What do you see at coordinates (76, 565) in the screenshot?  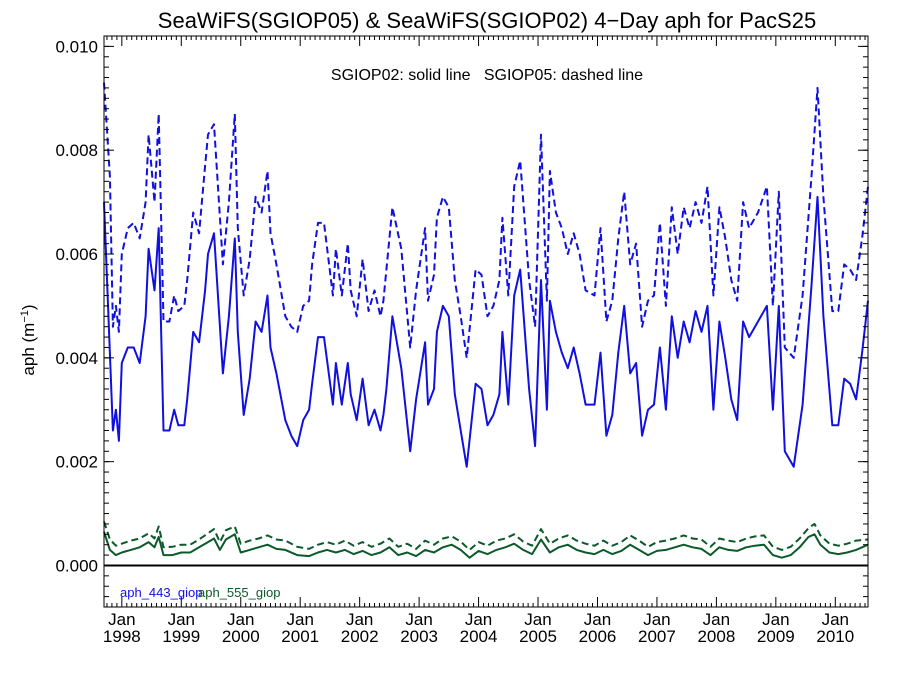 I see `y-tick-label: 0.000` at bounding box center [76, 565].